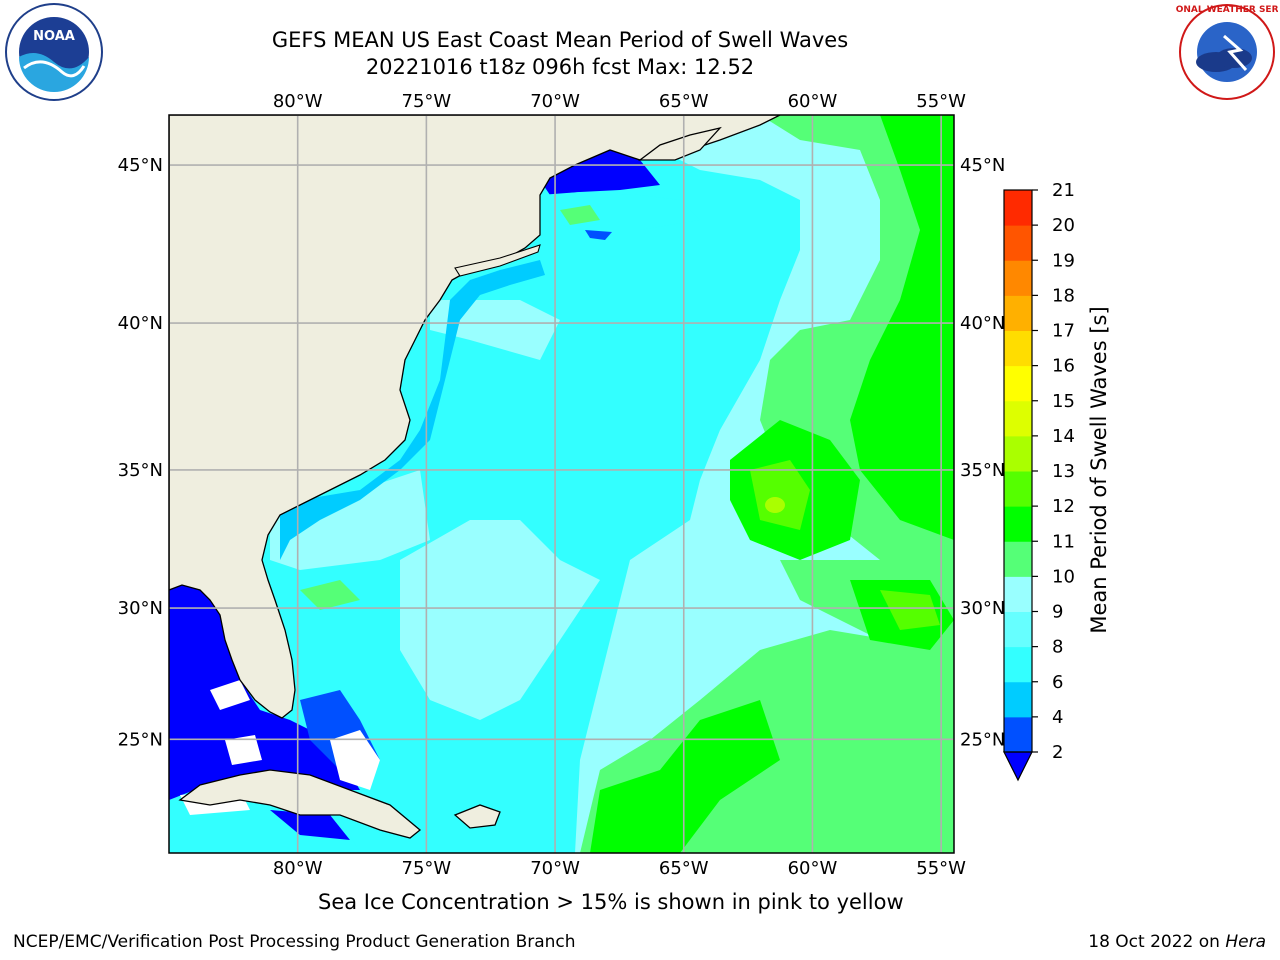  I want to click on lat-label-left: 25°N, so click(140, 739).